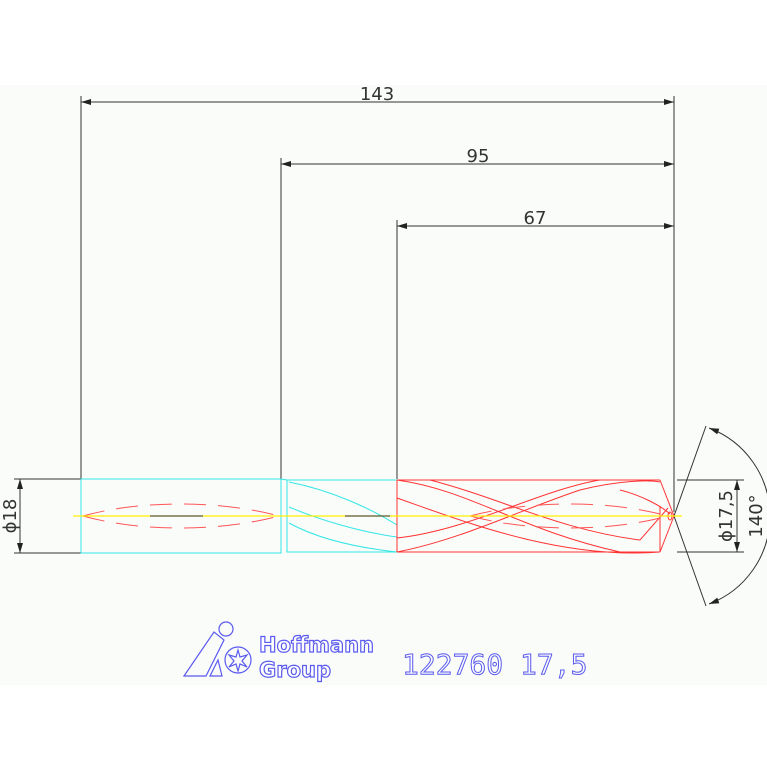 The width and height of the screenshot is (767, 767). I want to click on logo-text-group: Group, so click(295, 670).